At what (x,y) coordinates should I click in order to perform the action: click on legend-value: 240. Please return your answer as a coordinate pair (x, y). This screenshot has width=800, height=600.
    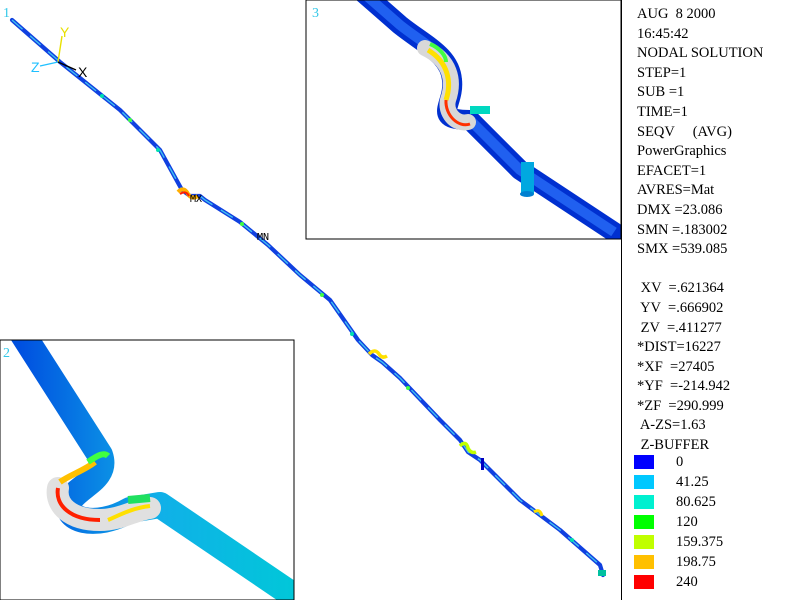
    Looking at the image, I should click on (687, 581).